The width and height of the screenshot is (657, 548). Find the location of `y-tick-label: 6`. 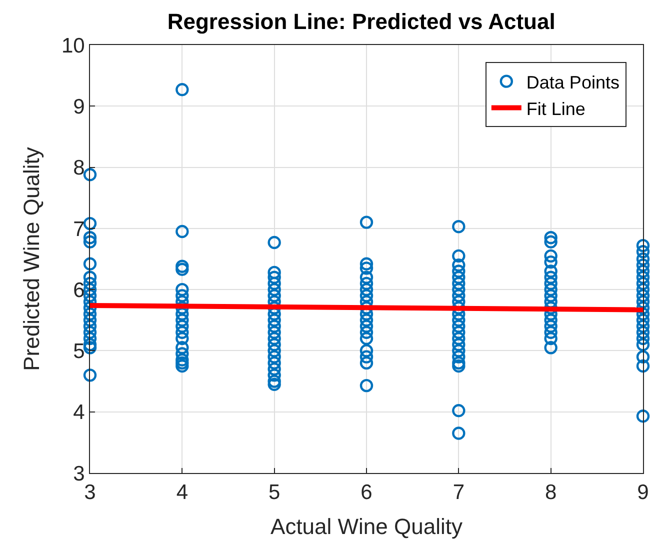

y-tick-label: 6 is located at coordinates (79, 290).